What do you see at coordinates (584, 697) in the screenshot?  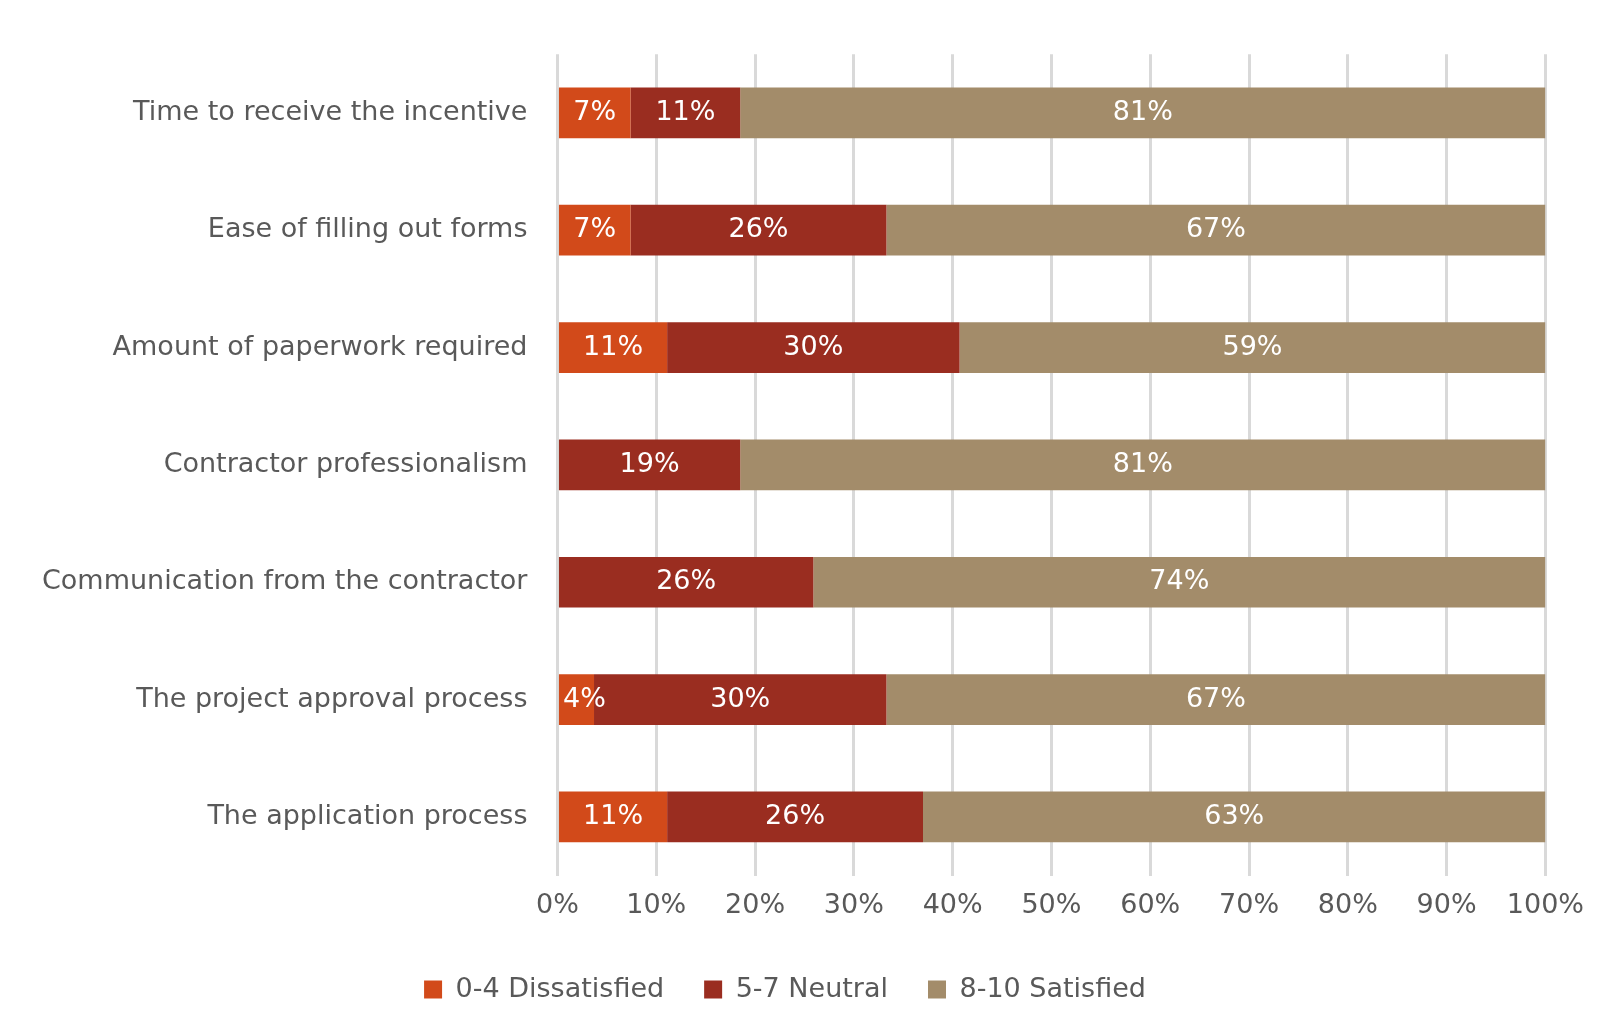 I see `data-label: 4%` at bounding box center [584, 697].